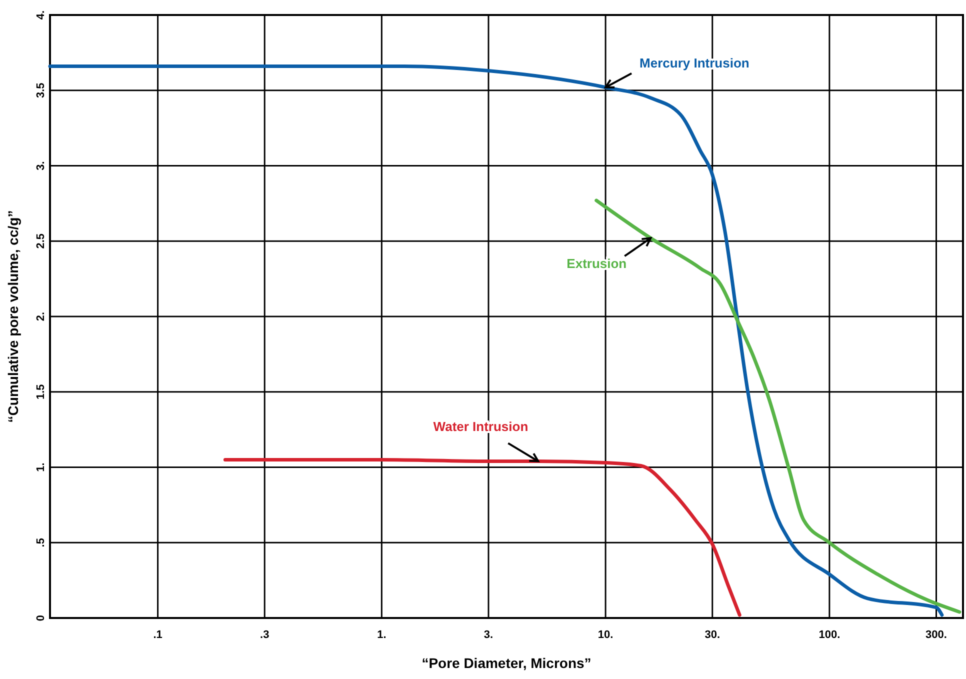 Image resolution: width=966 pixels, height=679 pixels. I want to click on y-tick-label: 1.5, so click(41, 392).